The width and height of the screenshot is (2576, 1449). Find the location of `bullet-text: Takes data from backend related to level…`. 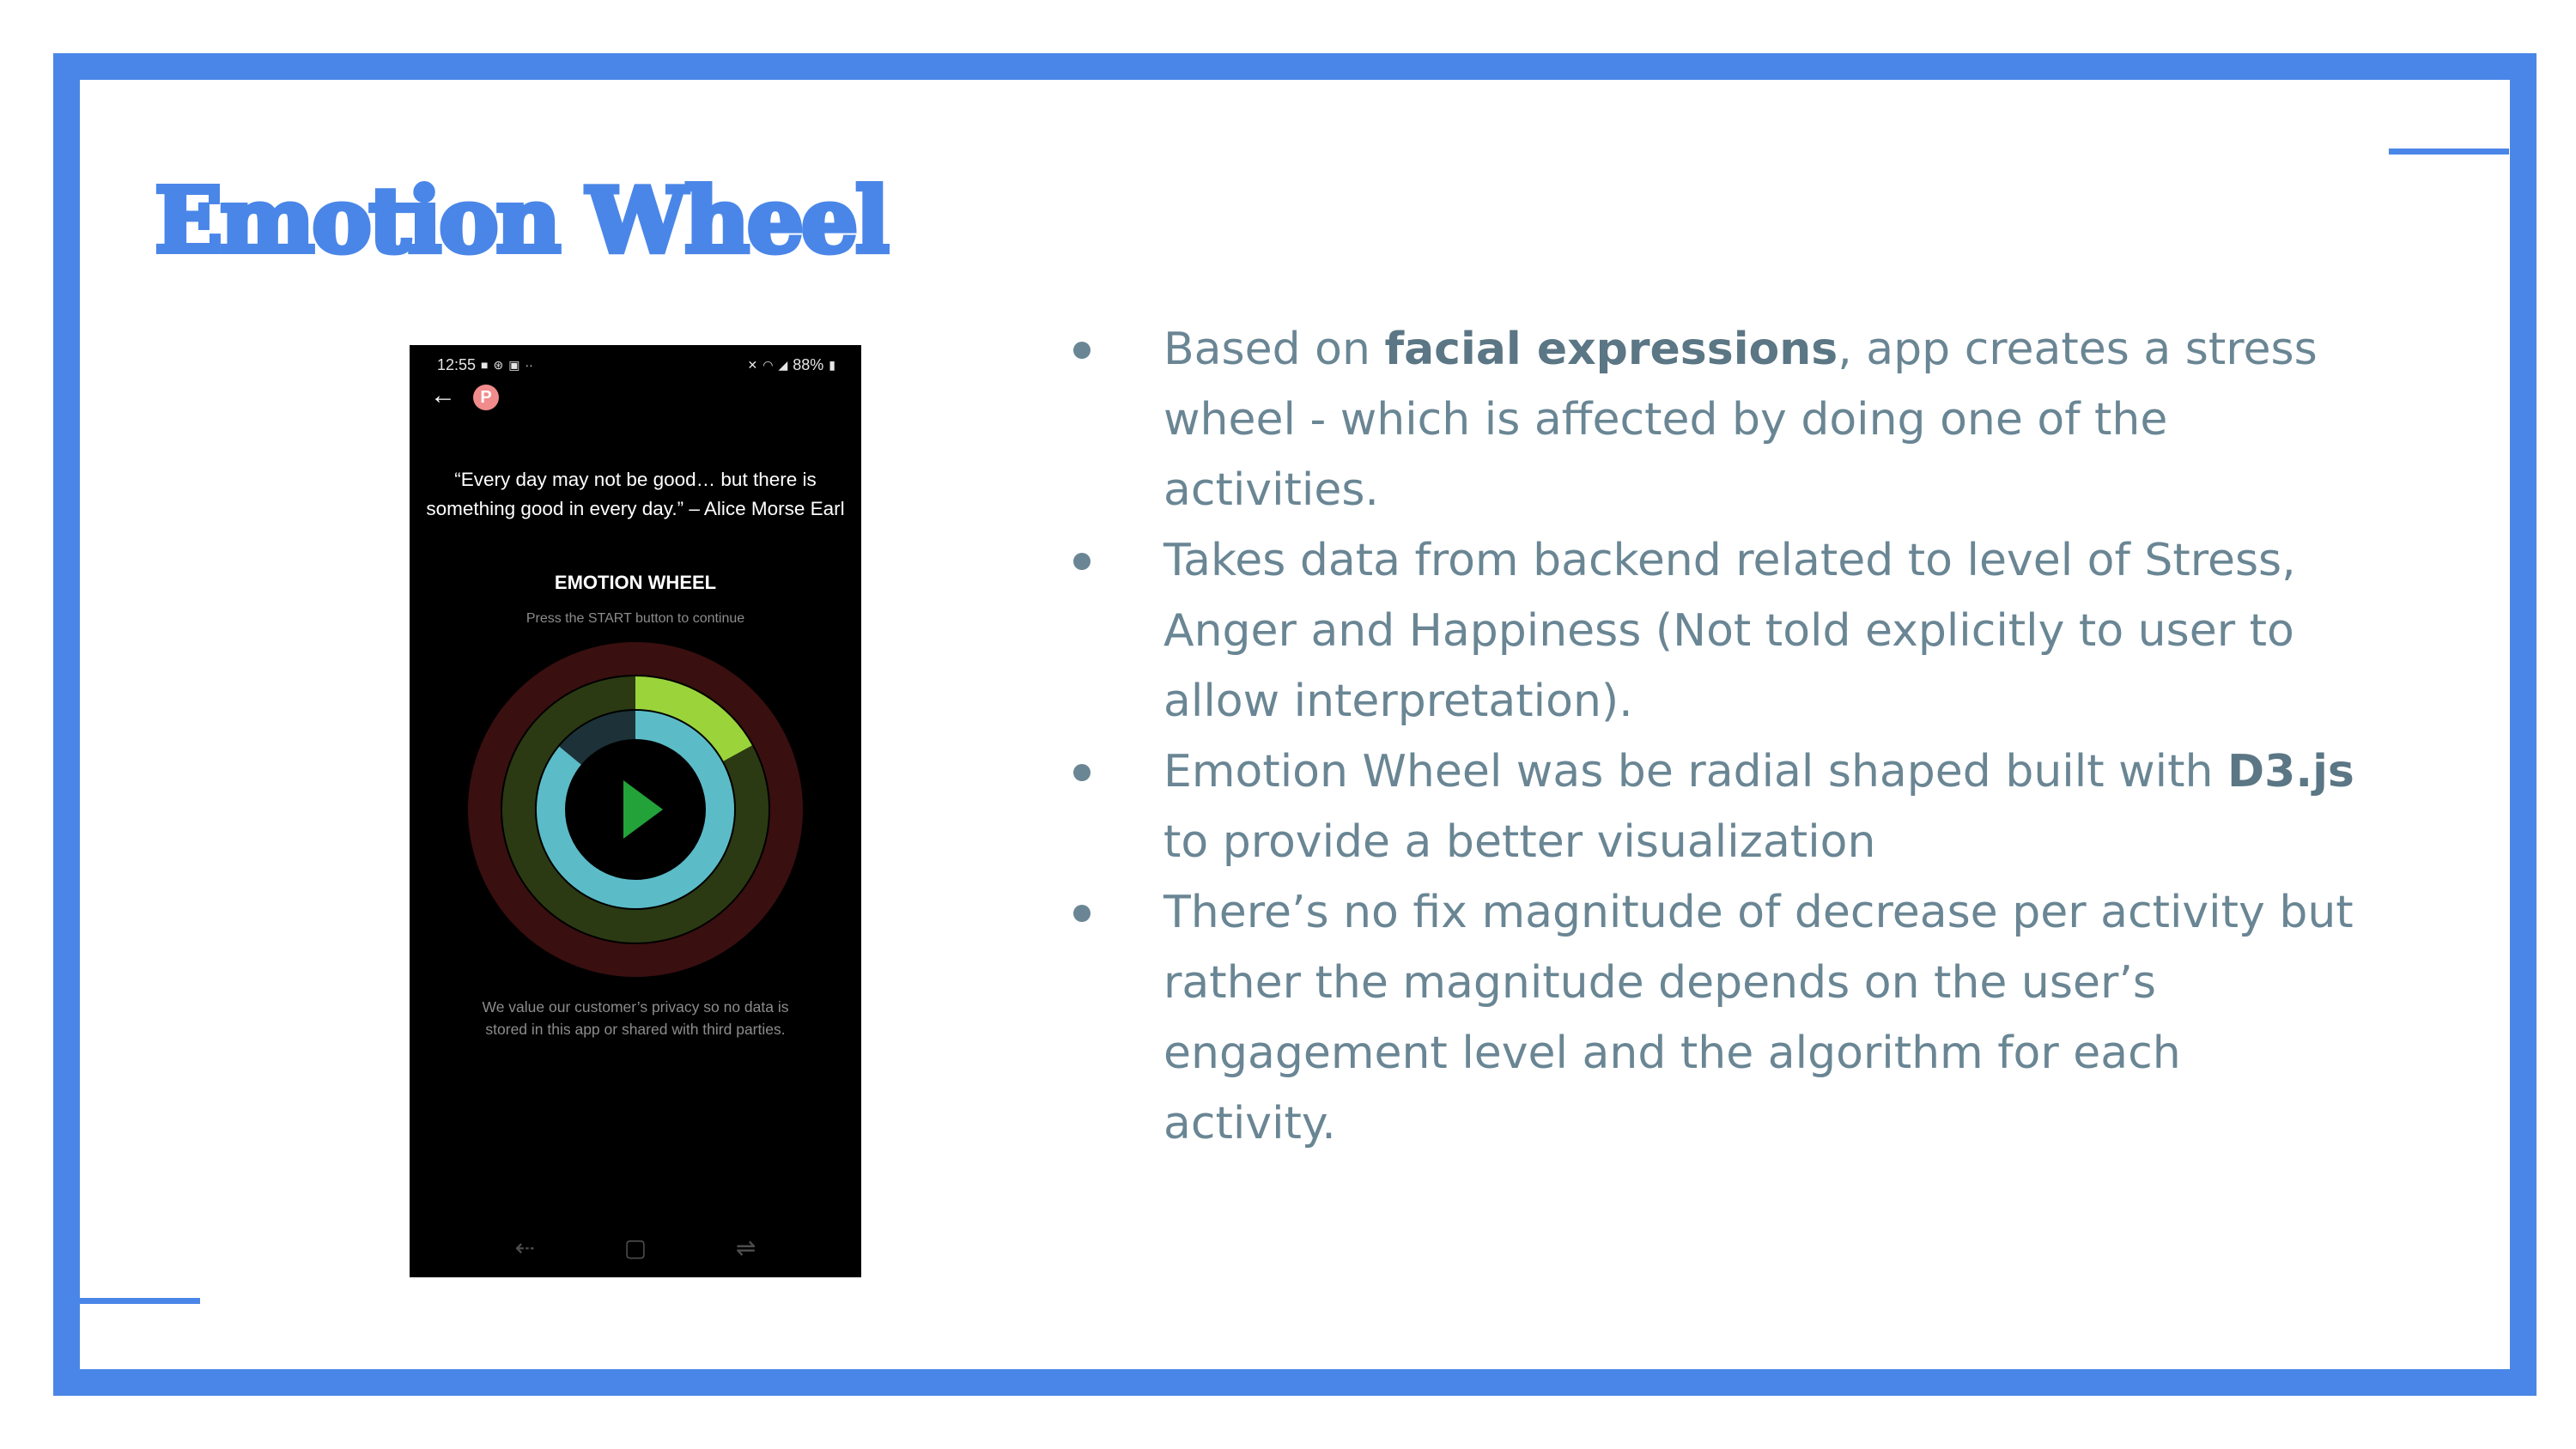

bullet-text: Takes data from backend related to level… is located at coordinates (1729, 631).